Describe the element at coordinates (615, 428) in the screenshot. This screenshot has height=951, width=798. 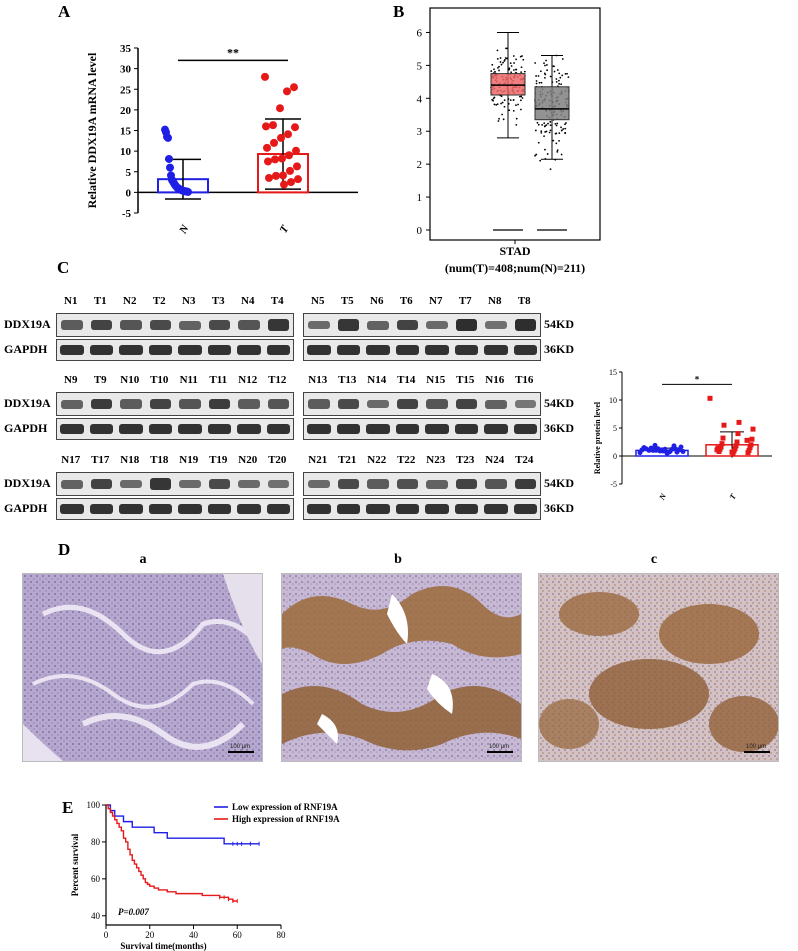
I see `c-ytick-label: 5` at that location.